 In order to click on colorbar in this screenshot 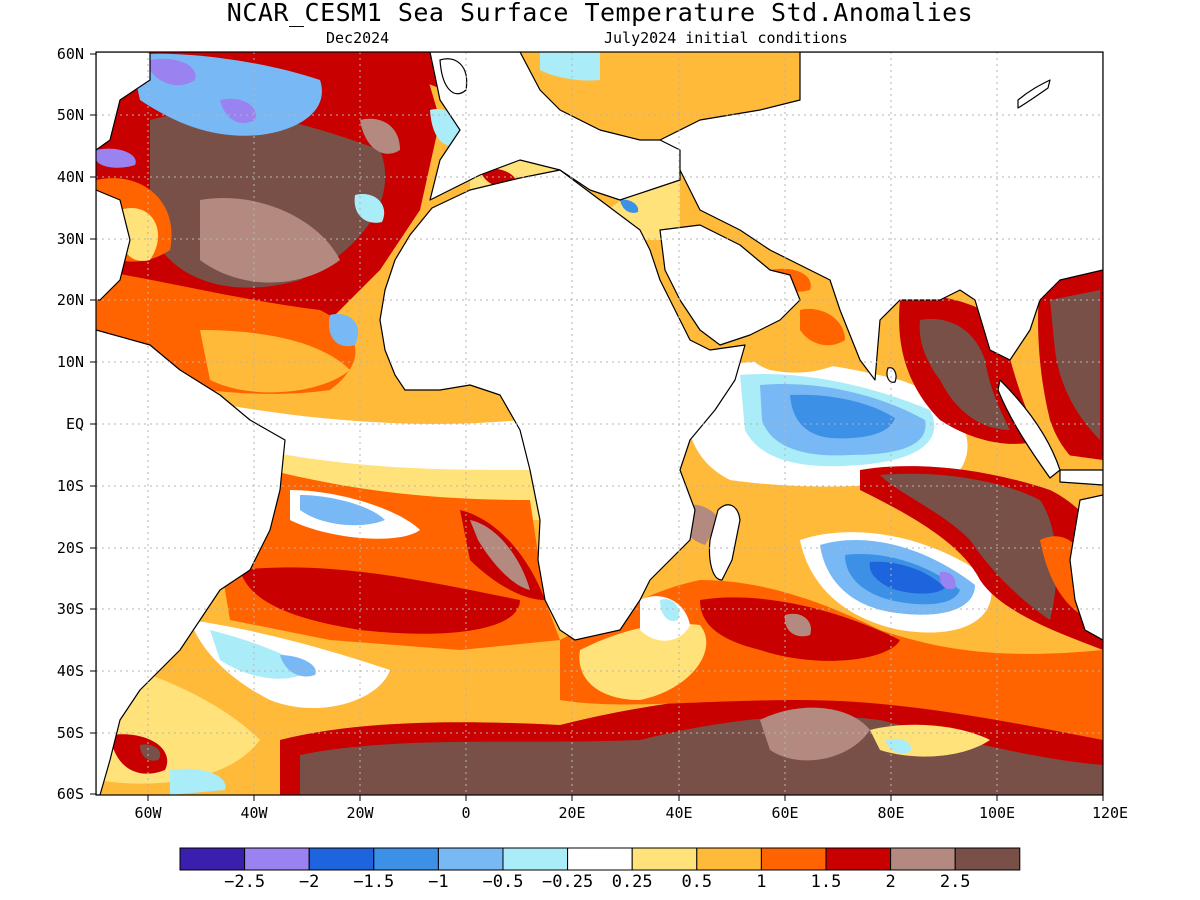, I will do `click(600, 859)`.